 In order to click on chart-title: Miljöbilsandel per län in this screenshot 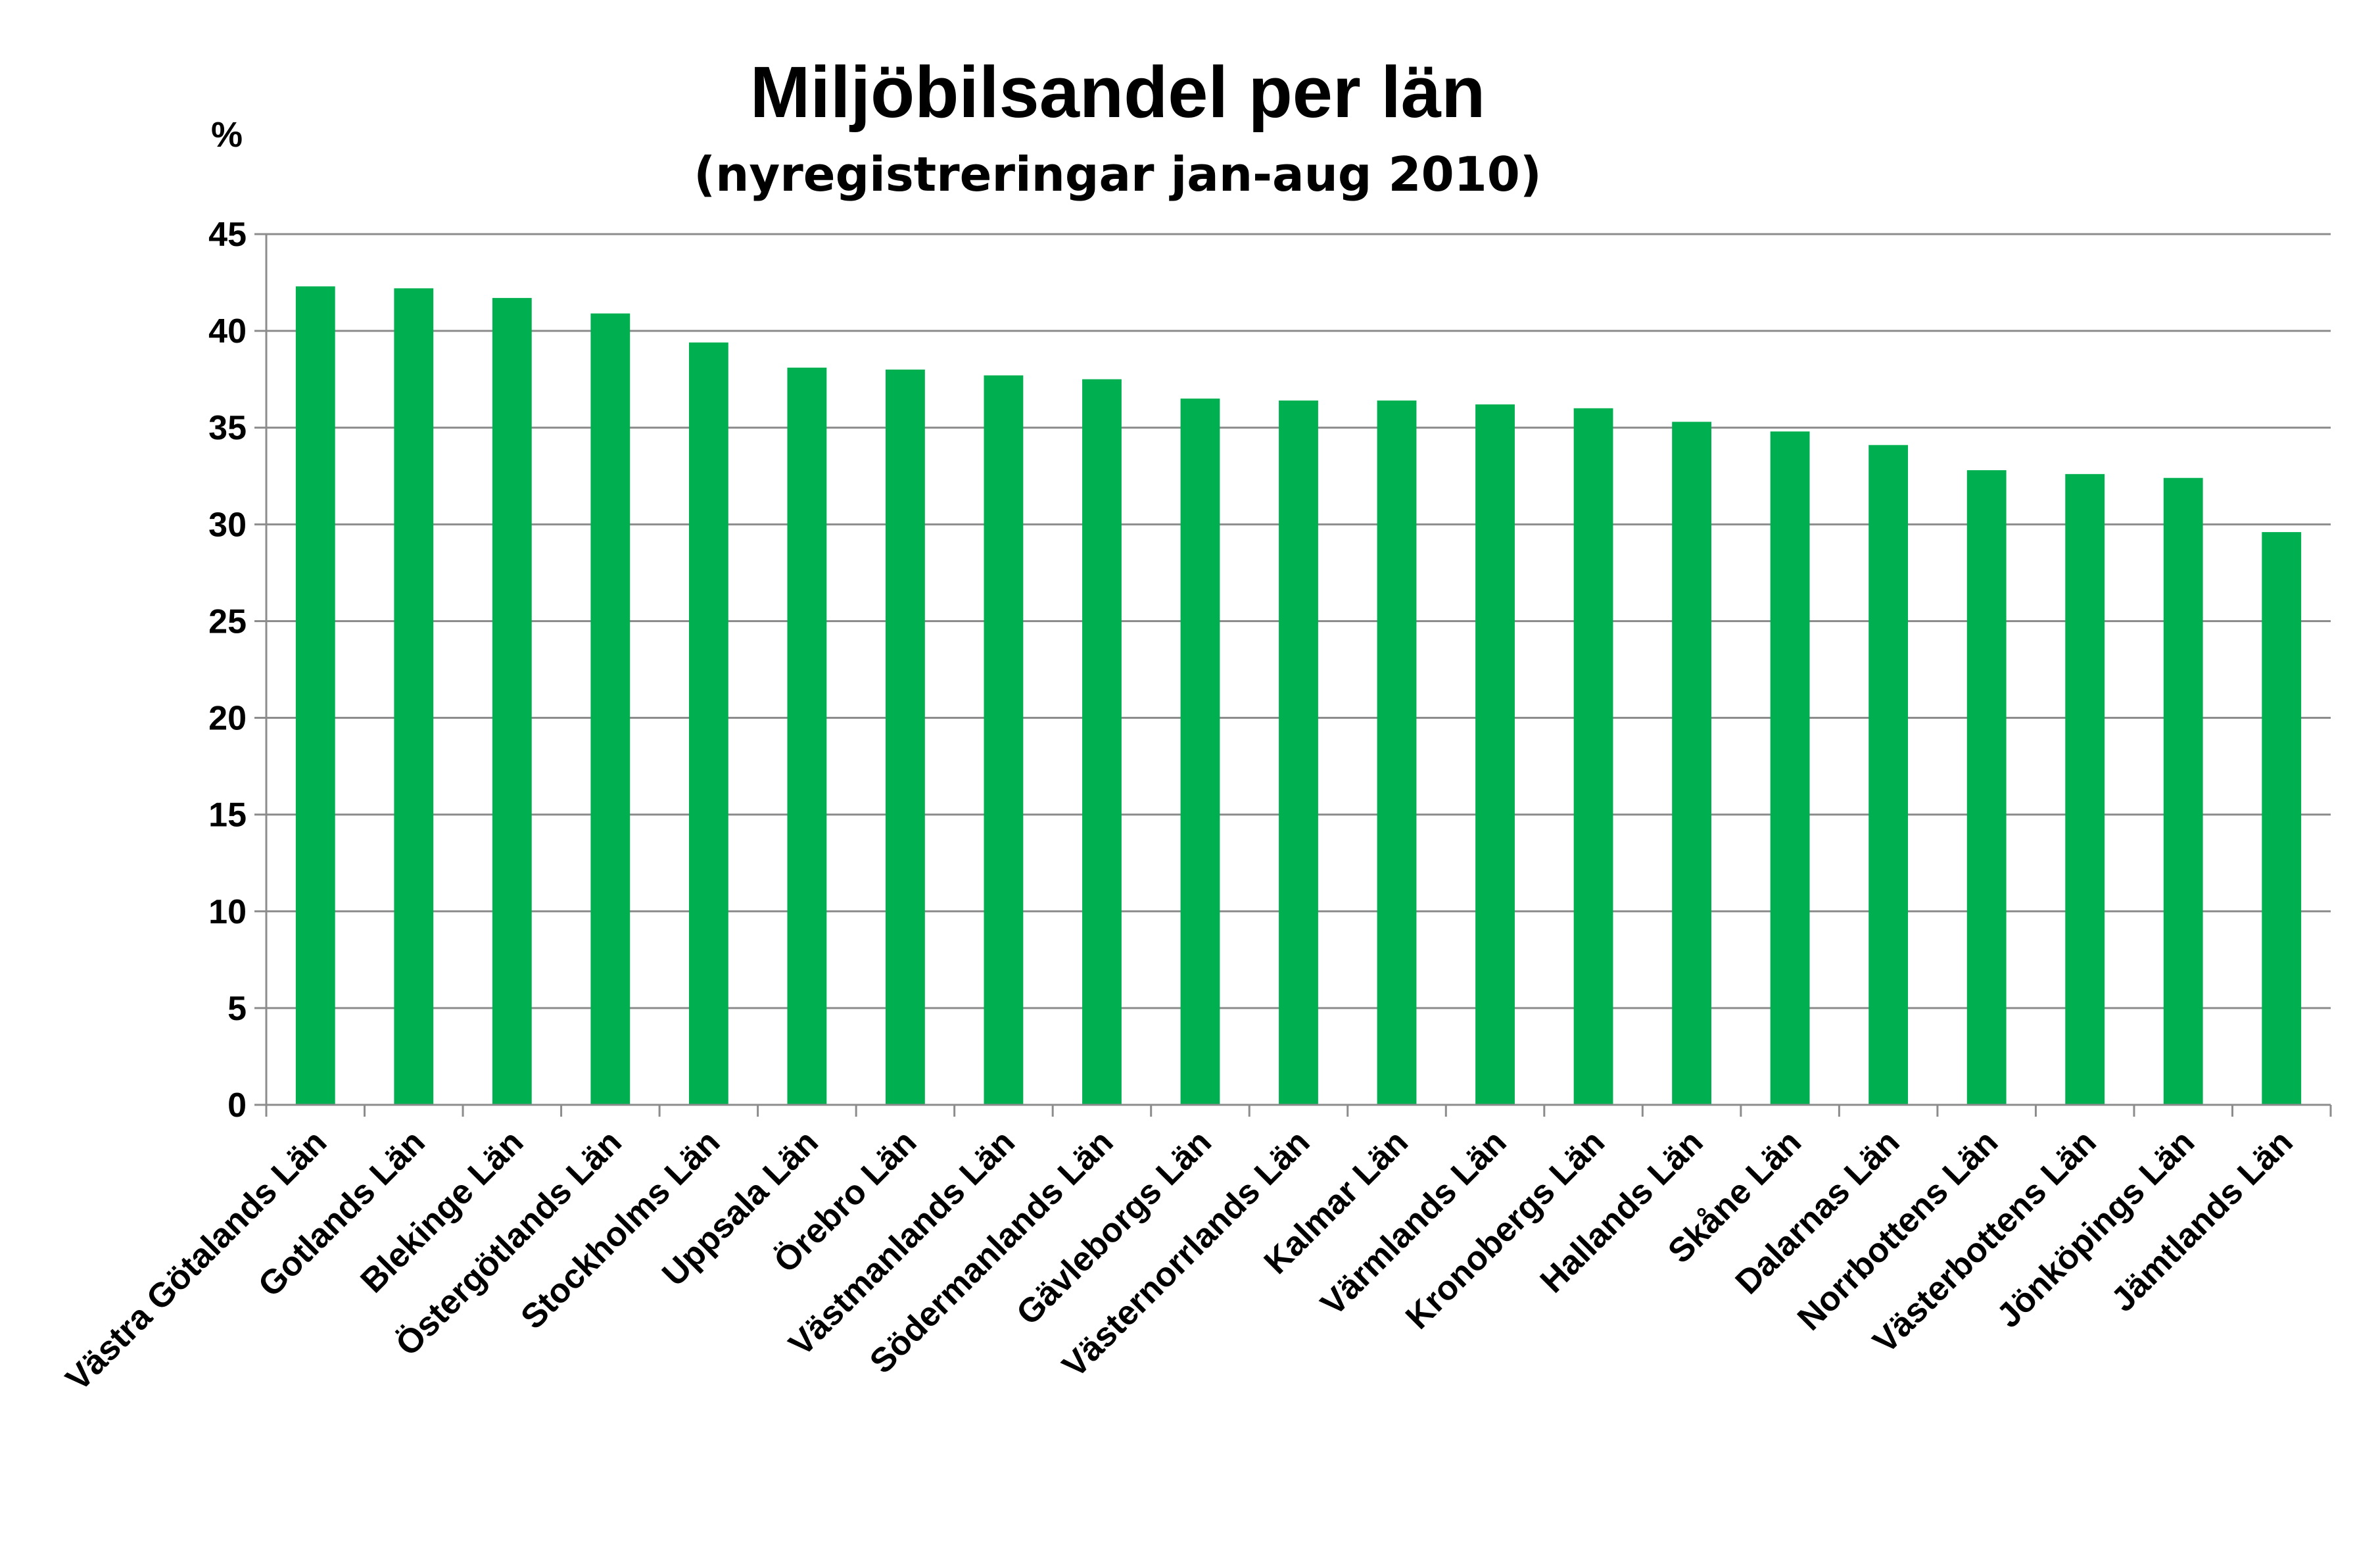, I will do `click(1118, 93)`.